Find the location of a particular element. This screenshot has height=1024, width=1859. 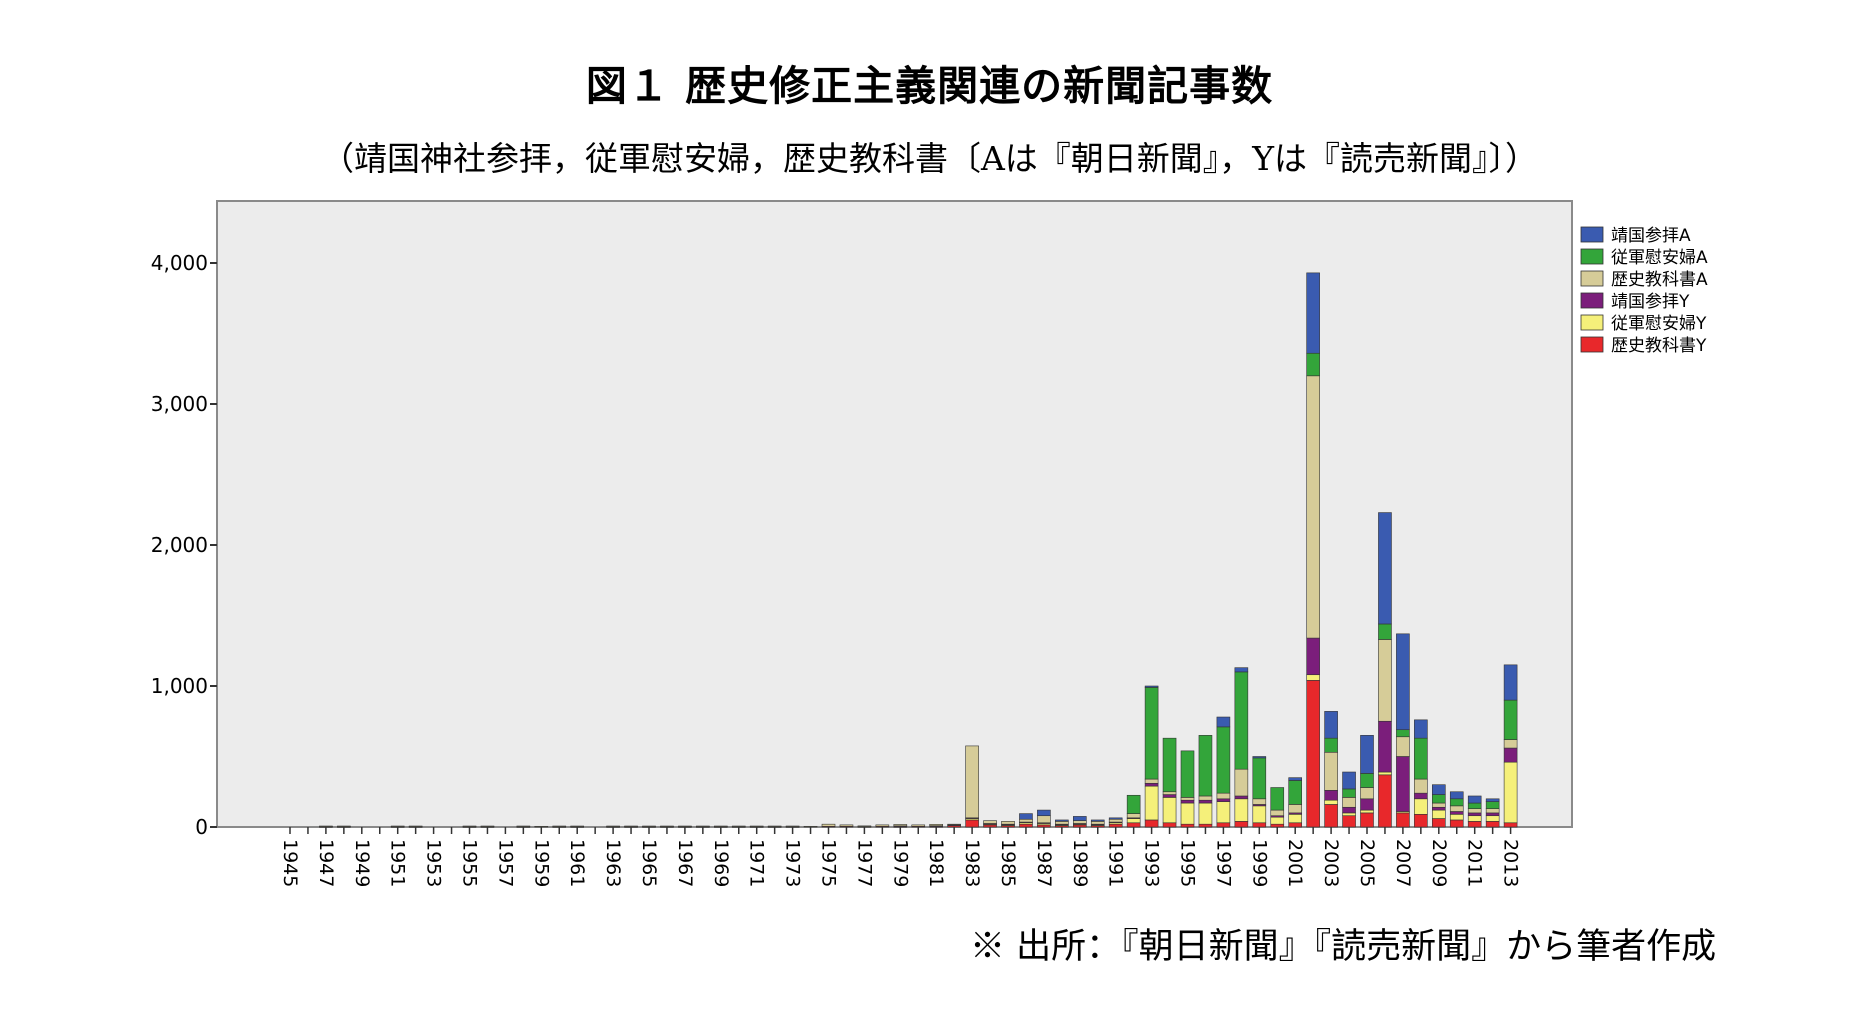

x-tick-label: 1969 is located at coordinates (721, 863).